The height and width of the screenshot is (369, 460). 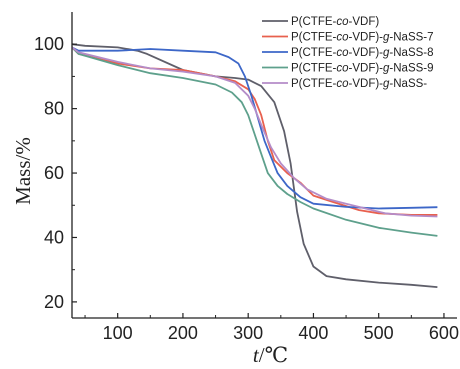 I want to click on y-tick-label: 80, so click(x=54, y=109).